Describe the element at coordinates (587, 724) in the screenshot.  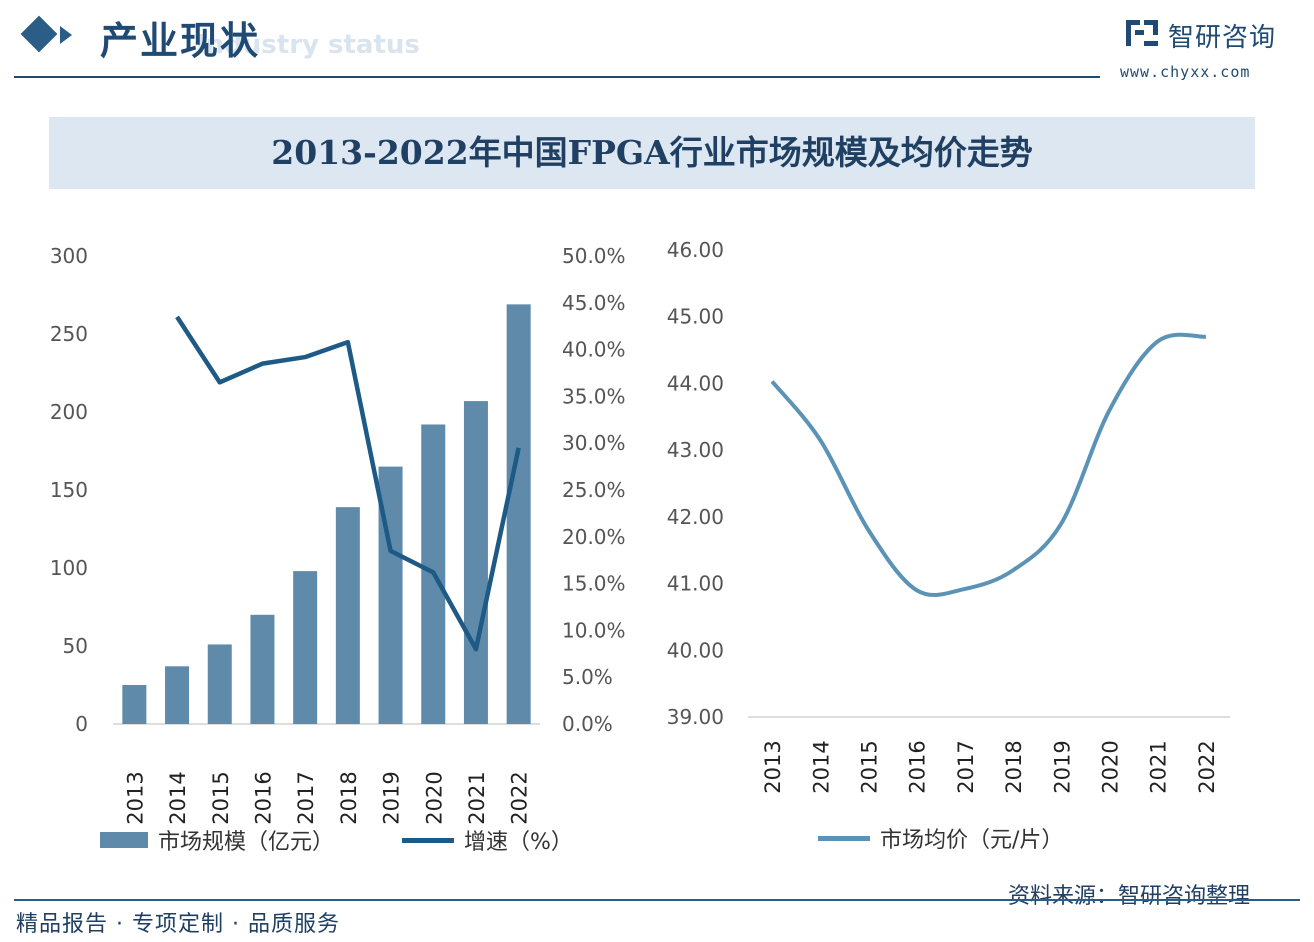
I see `y2-tick-label: 0.0%` at that location.